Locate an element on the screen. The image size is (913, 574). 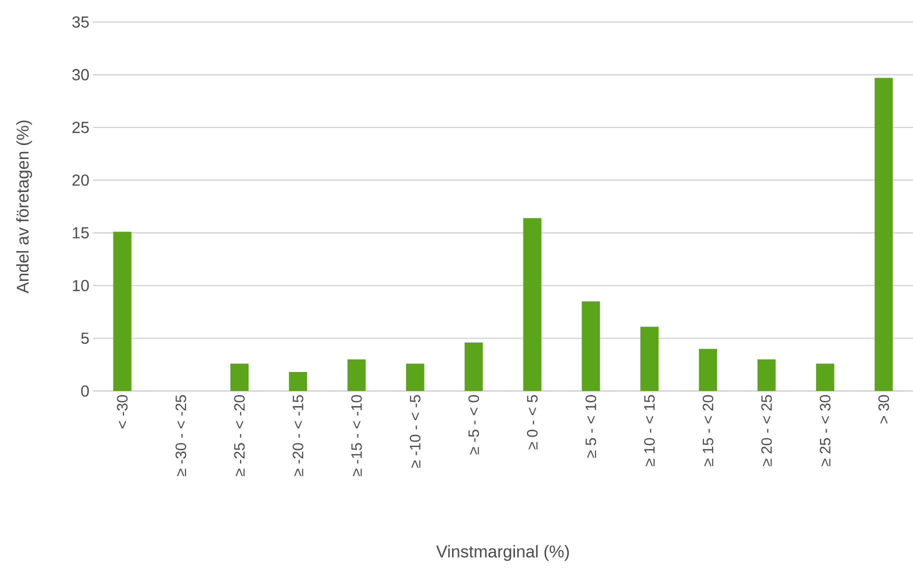
x-tick-label: ≥ 10 - < 15 is located at coordinates (649, 430).